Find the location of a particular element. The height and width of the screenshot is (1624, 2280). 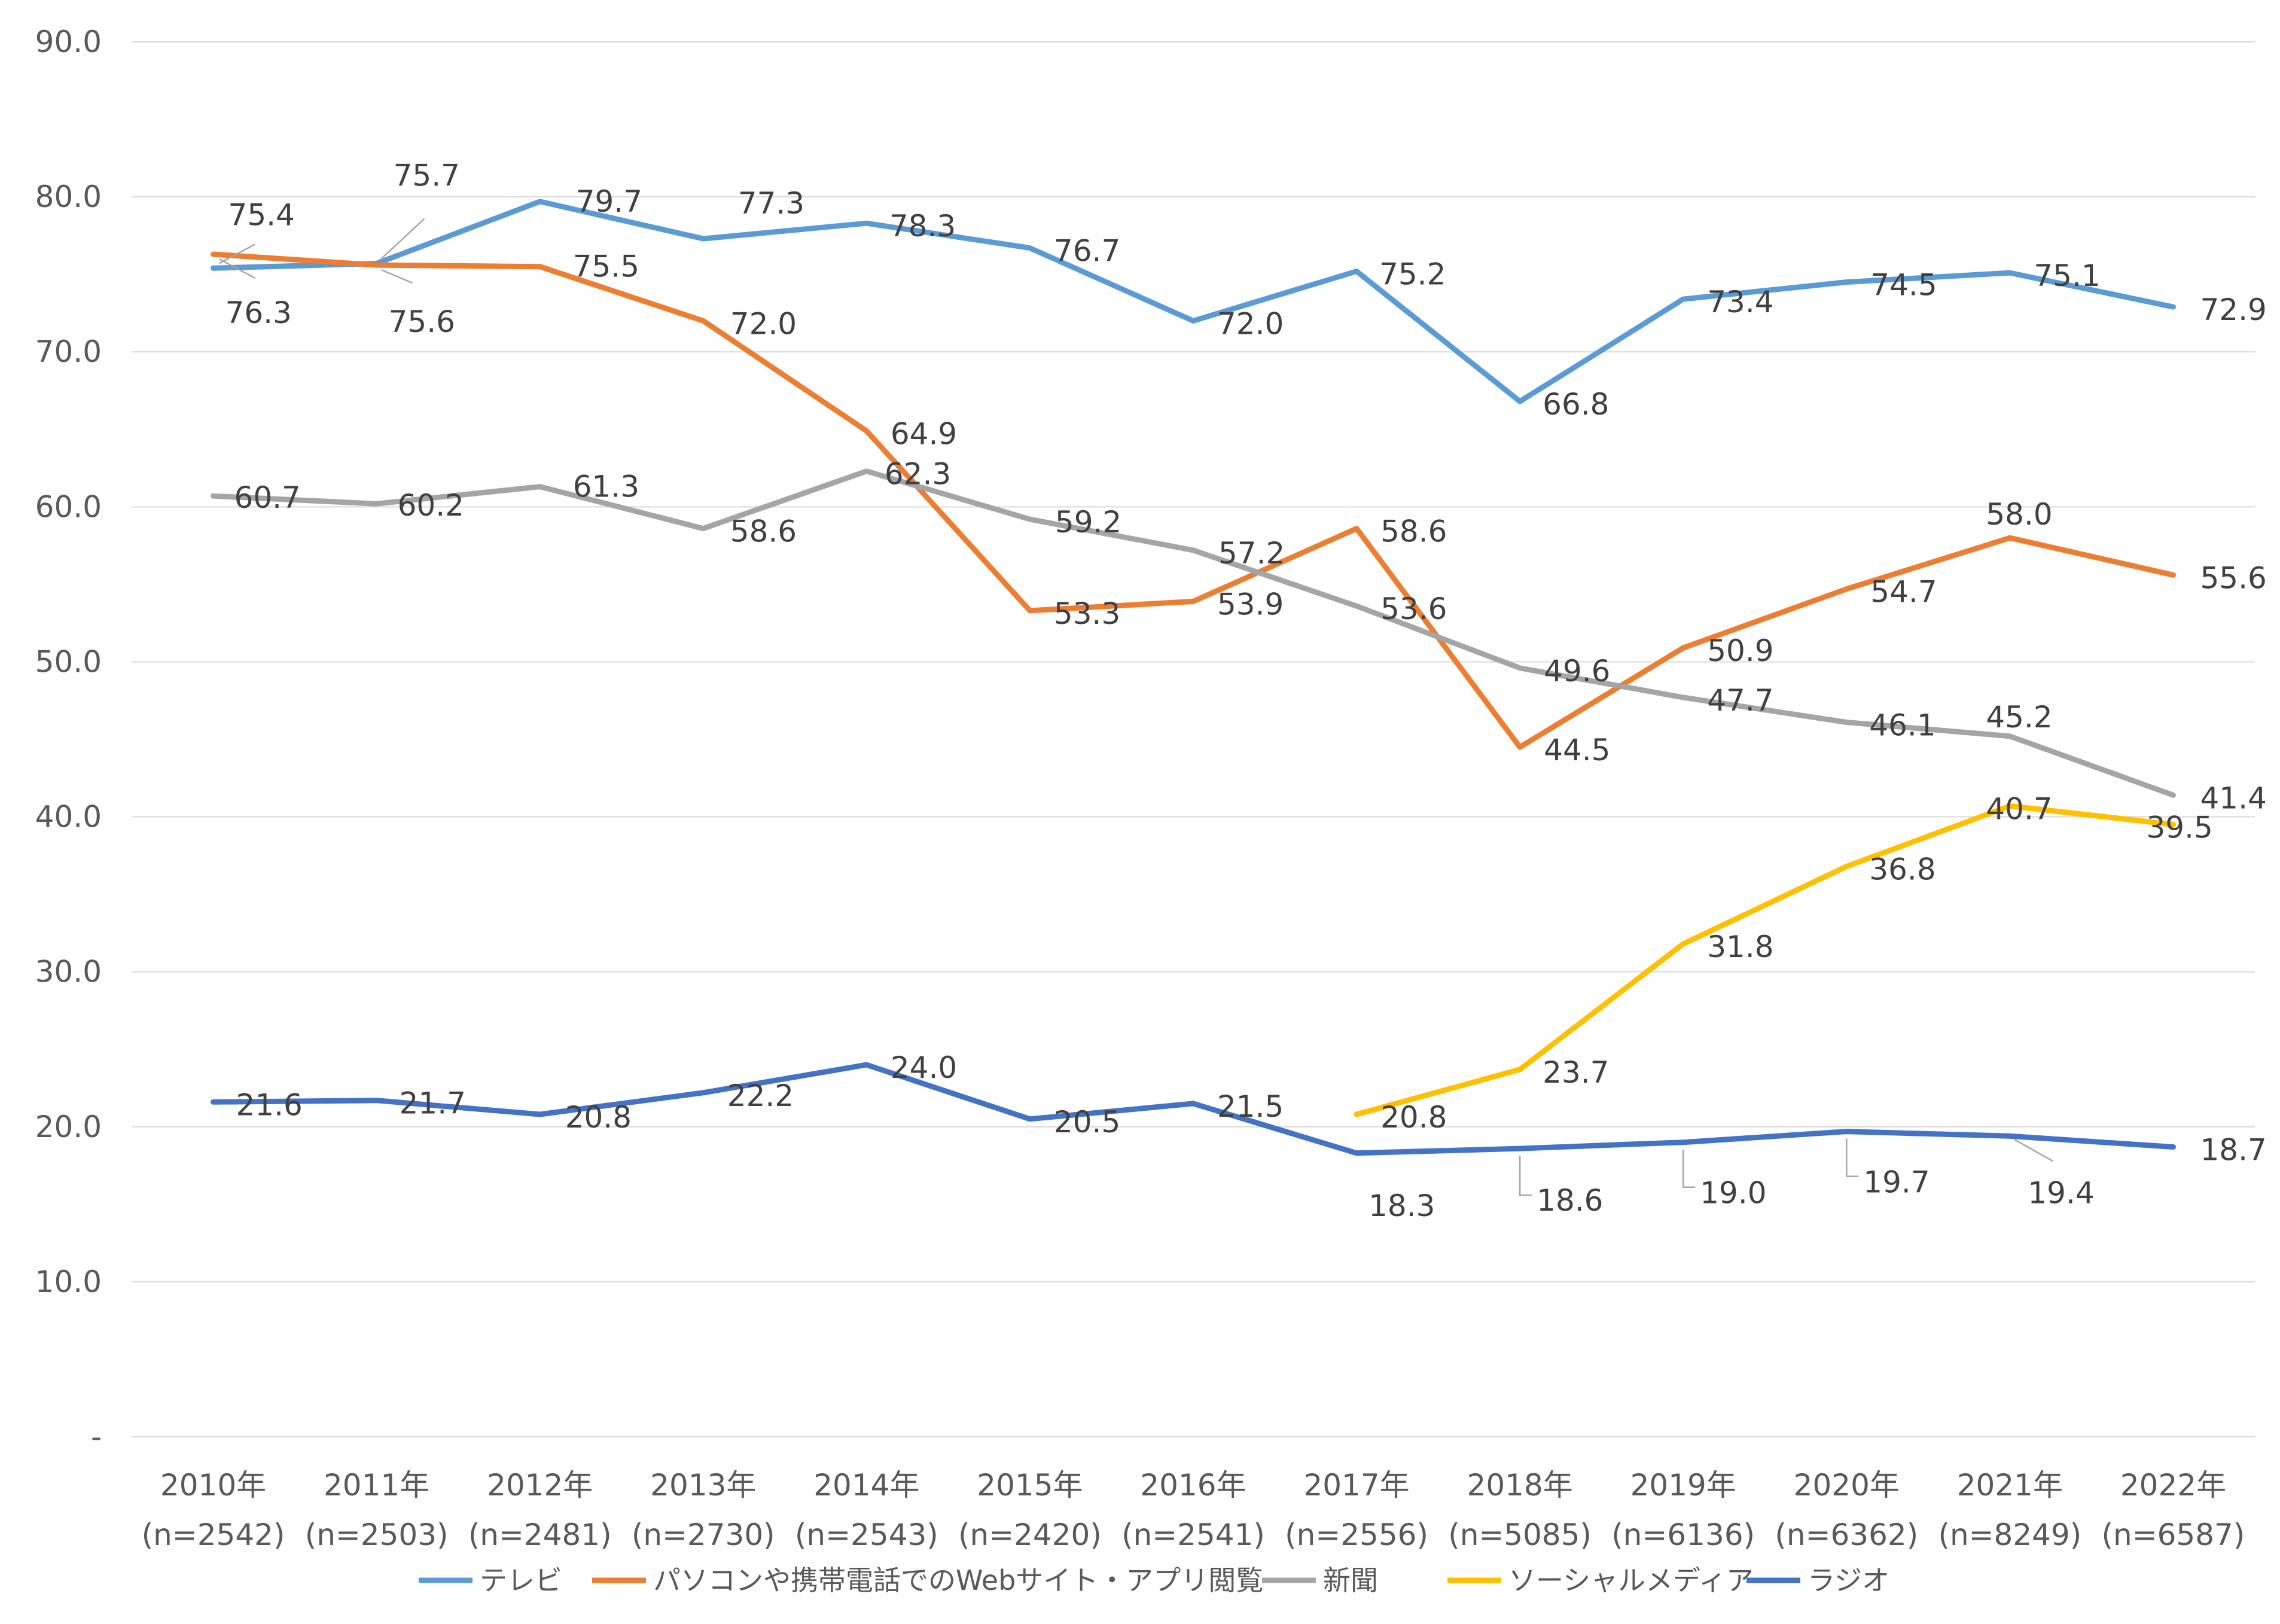

data-label: 75.1 is located at coordinates (2067, 275).